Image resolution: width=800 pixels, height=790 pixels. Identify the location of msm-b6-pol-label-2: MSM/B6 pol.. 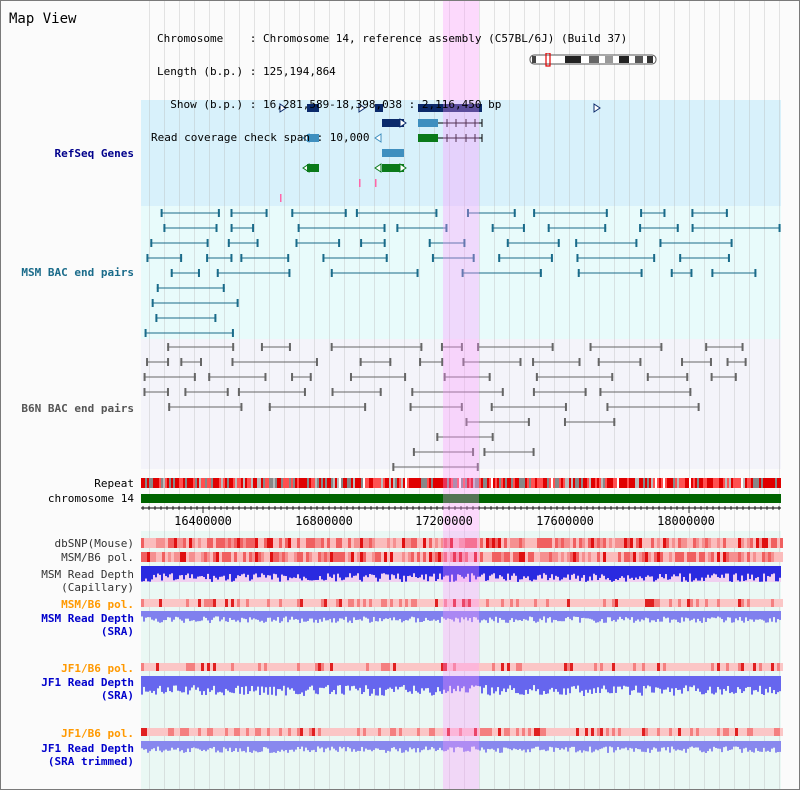
(97, 604).